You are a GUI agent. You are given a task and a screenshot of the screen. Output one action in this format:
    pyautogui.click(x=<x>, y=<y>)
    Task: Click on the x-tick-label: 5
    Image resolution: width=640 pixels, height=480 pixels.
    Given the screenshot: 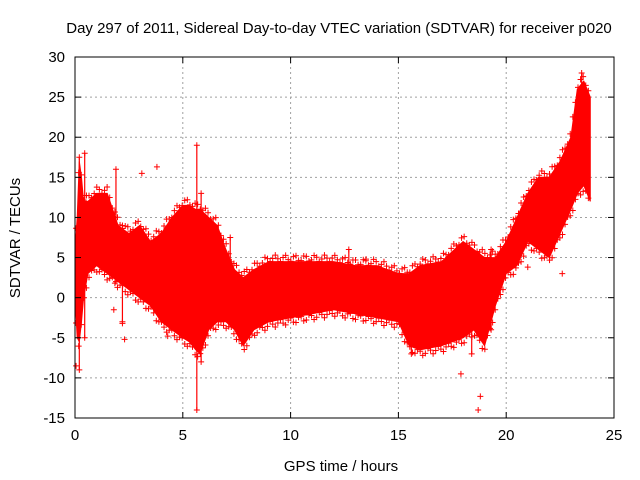 What is the action you would take?
    pyautogui.click(x=183, y=435)
    